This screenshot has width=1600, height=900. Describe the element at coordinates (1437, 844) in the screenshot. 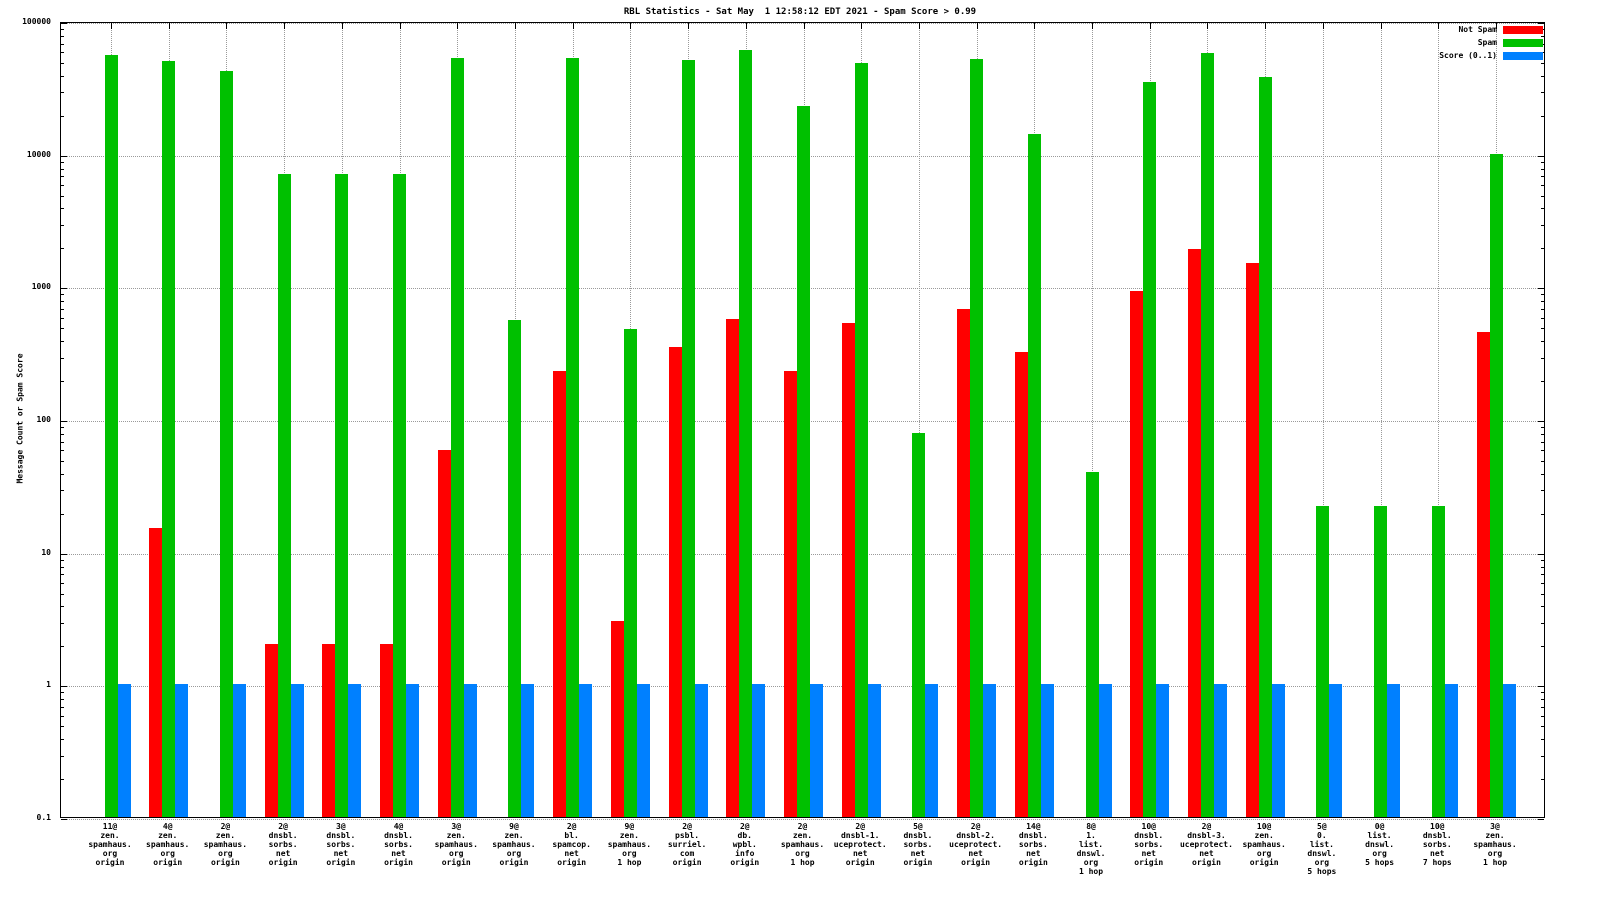

I see `x-category-label: 10@ dnsbl. sorbs. net 7 hops` at that location.